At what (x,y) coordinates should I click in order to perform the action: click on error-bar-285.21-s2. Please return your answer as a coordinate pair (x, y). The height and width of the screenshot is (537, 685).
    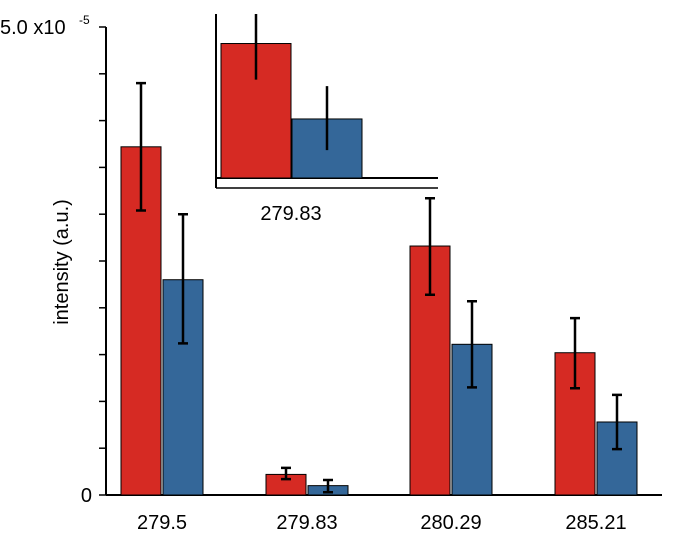
    Looking at the image, I should click on (617, 422).